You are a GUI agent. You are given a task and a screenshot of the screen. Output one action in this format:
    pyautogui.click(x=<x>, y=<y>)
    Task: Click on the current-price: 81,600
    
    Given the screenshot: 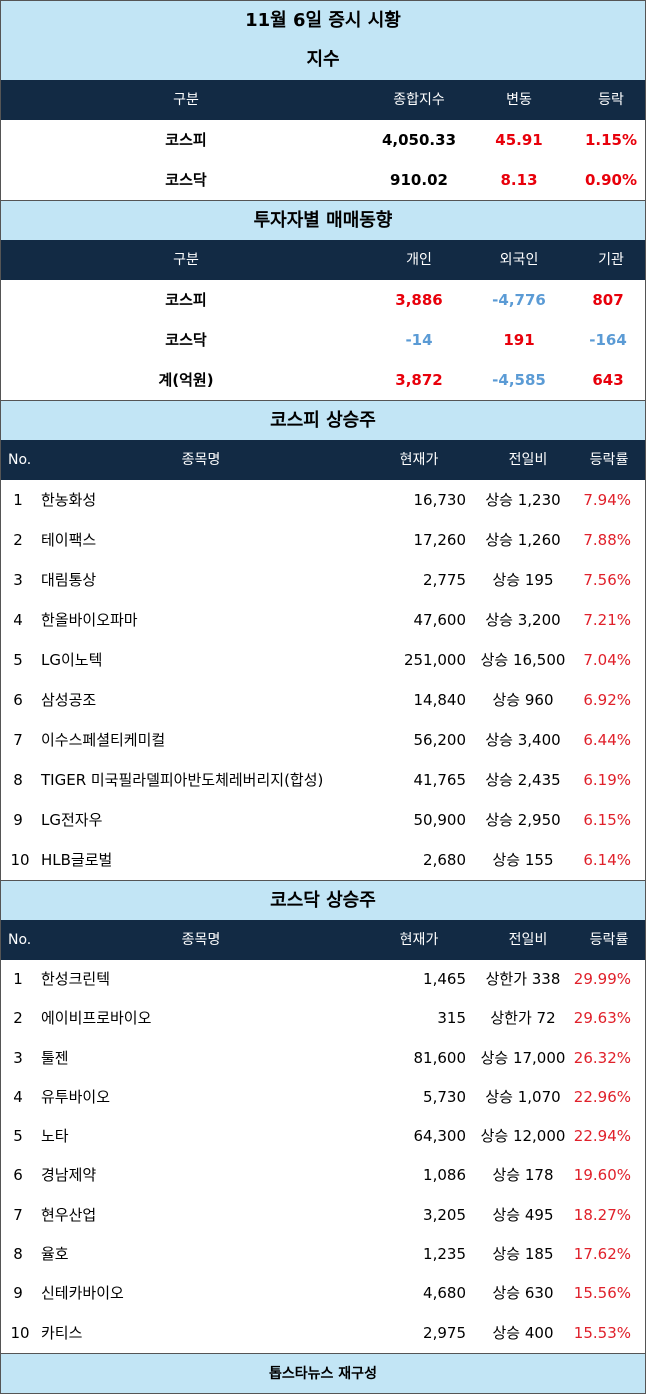 What is the action you would take?
    pyautogui.click(x=440, y=1057)
    